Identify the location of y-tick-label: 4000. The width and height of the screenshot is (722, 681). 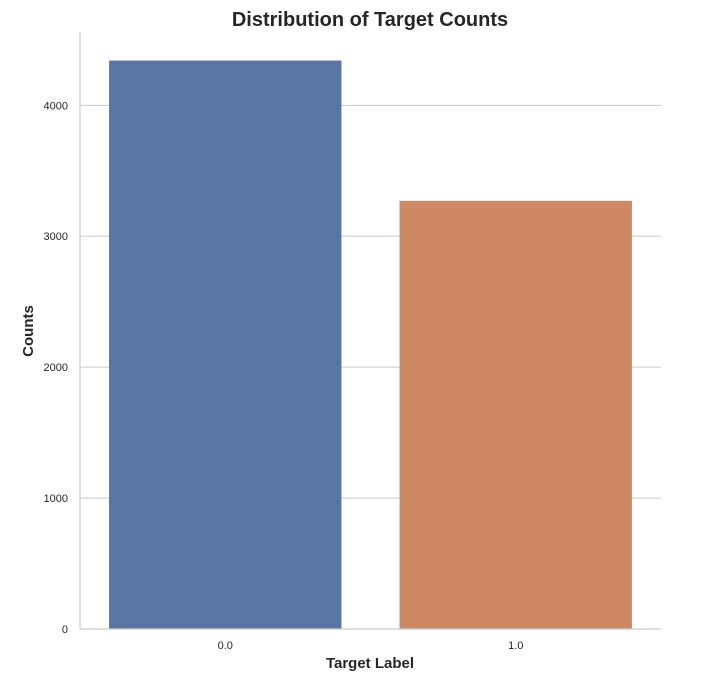
(56, 106).